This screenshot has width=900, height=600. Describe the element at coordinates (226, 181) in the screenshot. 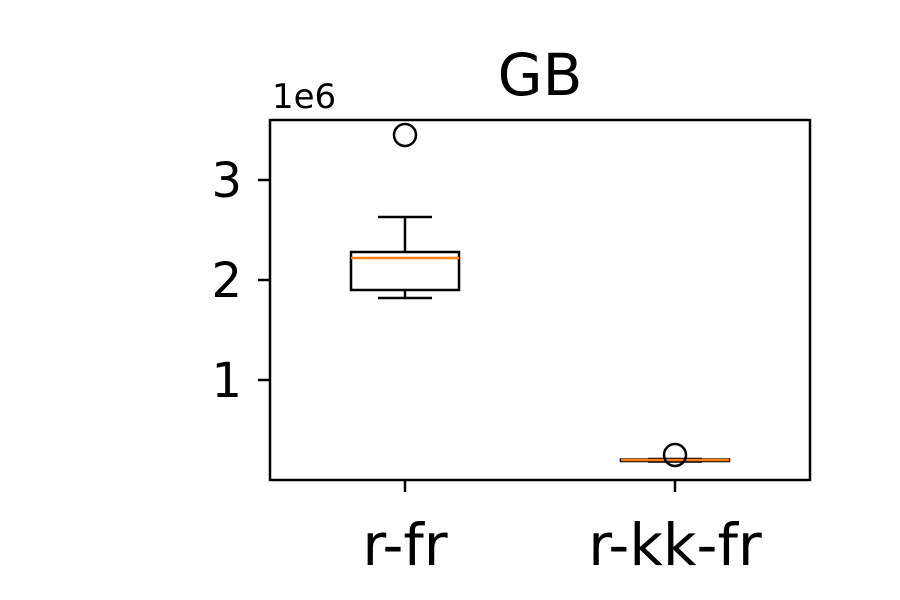

I see `y-tick-label-2: 3` at that location.